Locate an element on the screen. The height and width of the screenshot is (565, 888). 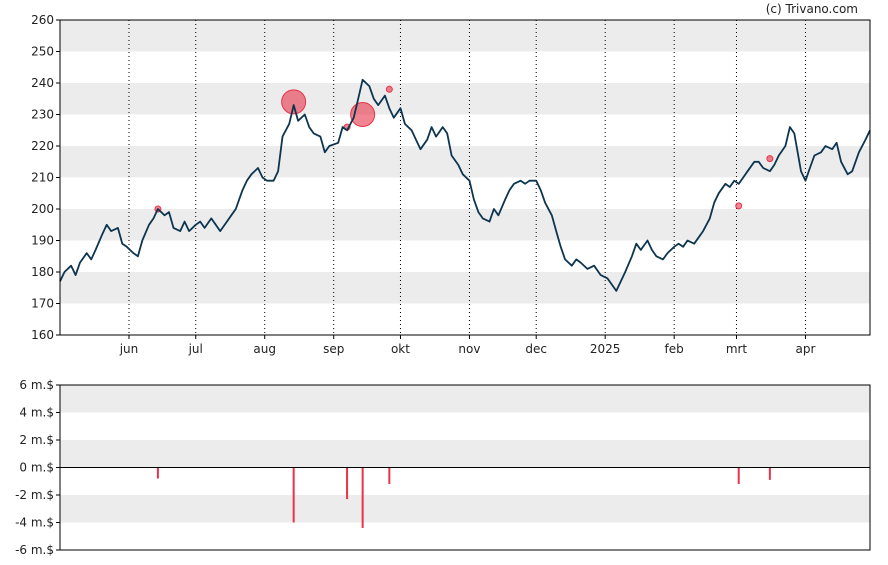
x-tick-label: okt is located at coordinates (400, 349).